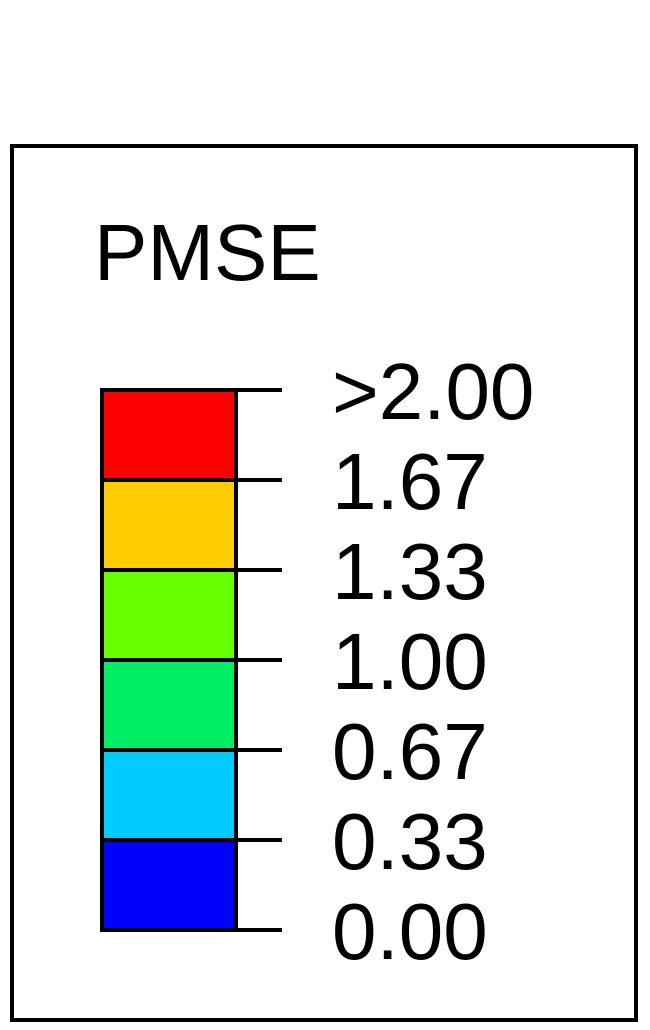 This screenshot has width=650, height=1030. What do you see at coordinates (410, 841) in the screenshot?
I see `legend-tick-label: 0.33` at bounding box center [410, 841].